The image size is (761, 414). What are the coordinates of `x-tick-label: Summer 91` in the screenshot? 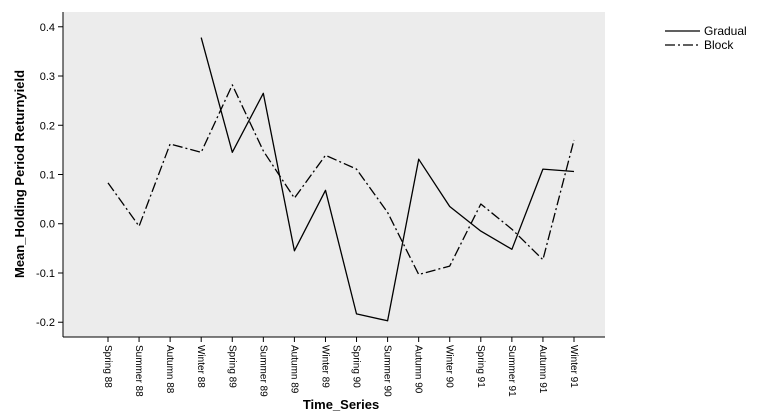 It's located at (511, 371).